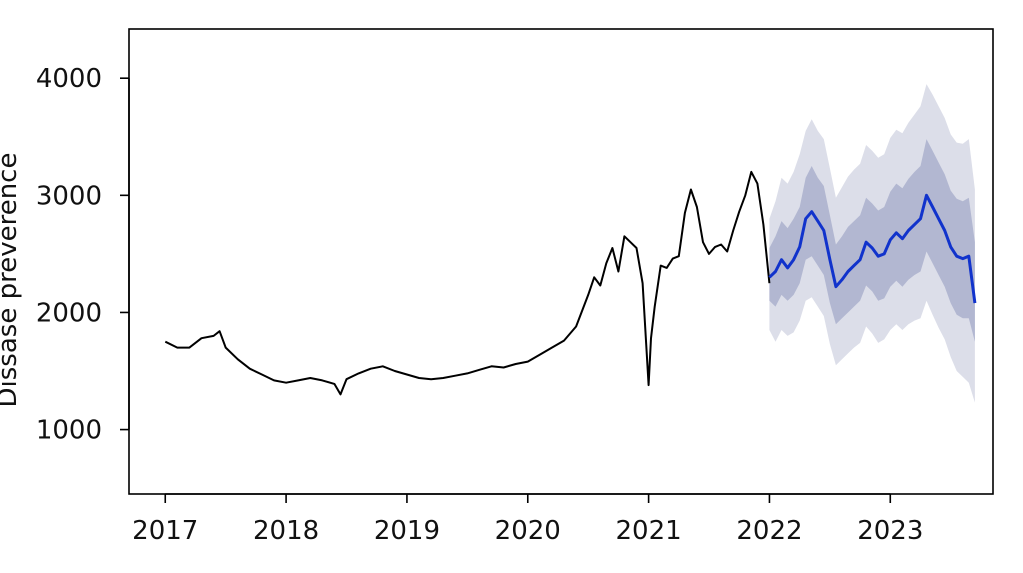 The height and width of the screenshot is (573, 1023). What do you see at coordinates (649, 531) in the screenshot?
I see `x-tick-label: 2021` at bounding box center [649, 531].